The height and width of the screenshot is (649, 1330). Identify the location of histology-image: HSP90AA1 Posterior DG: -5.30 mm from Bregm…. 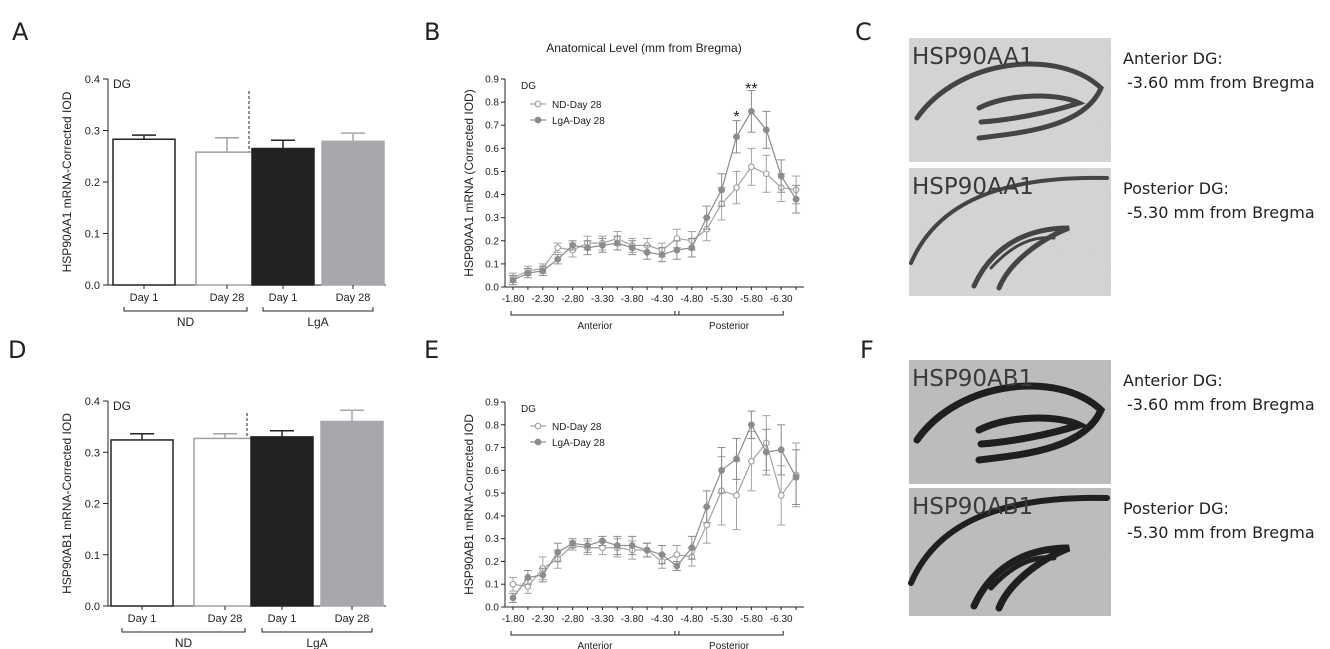
(1112, 232).